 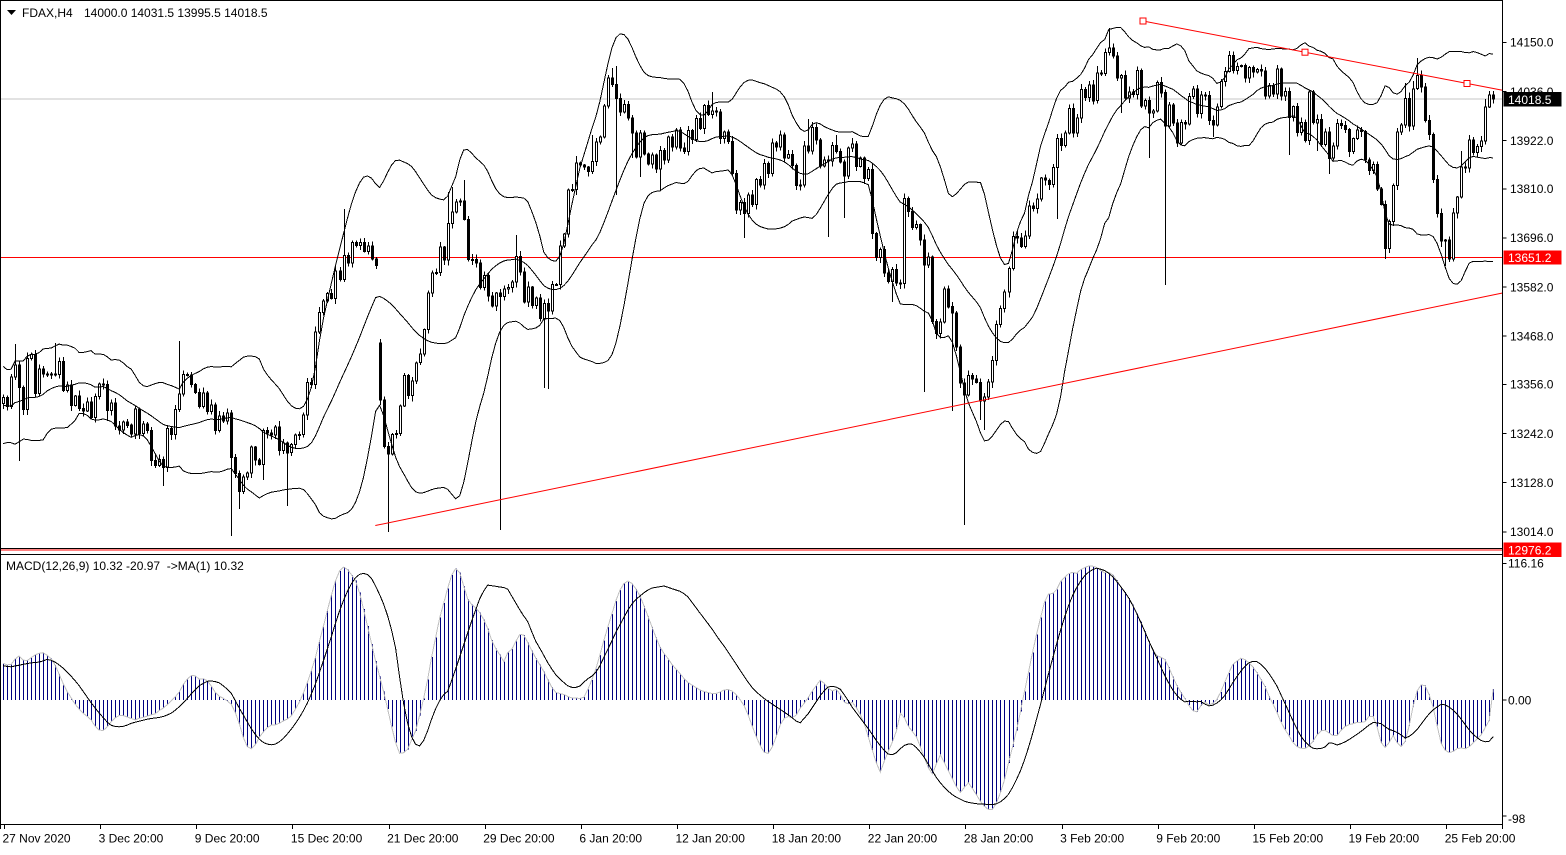 I want to click on svg-text: 13696.0, so click(x=1532, y=238).